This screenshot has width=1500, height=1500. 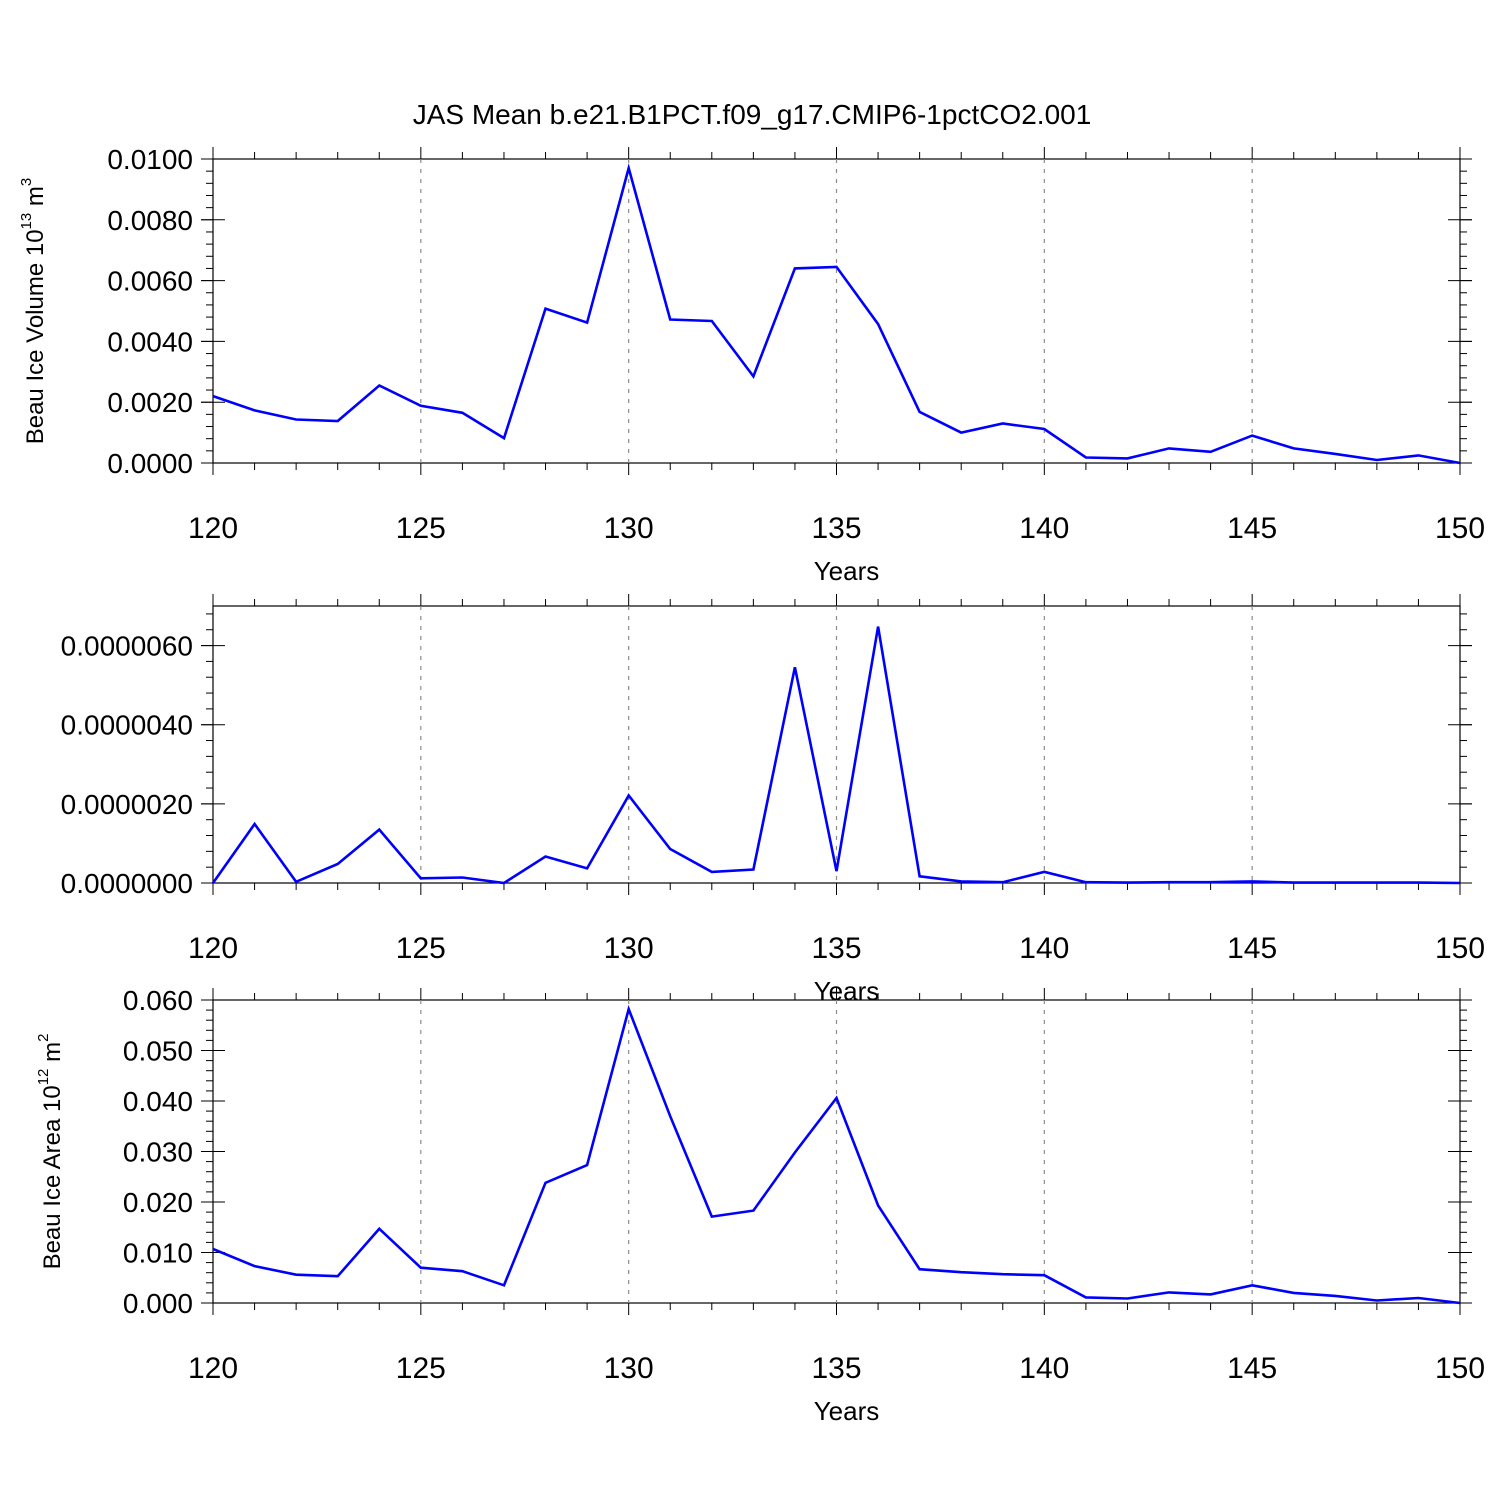 I want to click on y-axis-label: Beau Ice Area 1012 m2, so click(x=50, y=1152).